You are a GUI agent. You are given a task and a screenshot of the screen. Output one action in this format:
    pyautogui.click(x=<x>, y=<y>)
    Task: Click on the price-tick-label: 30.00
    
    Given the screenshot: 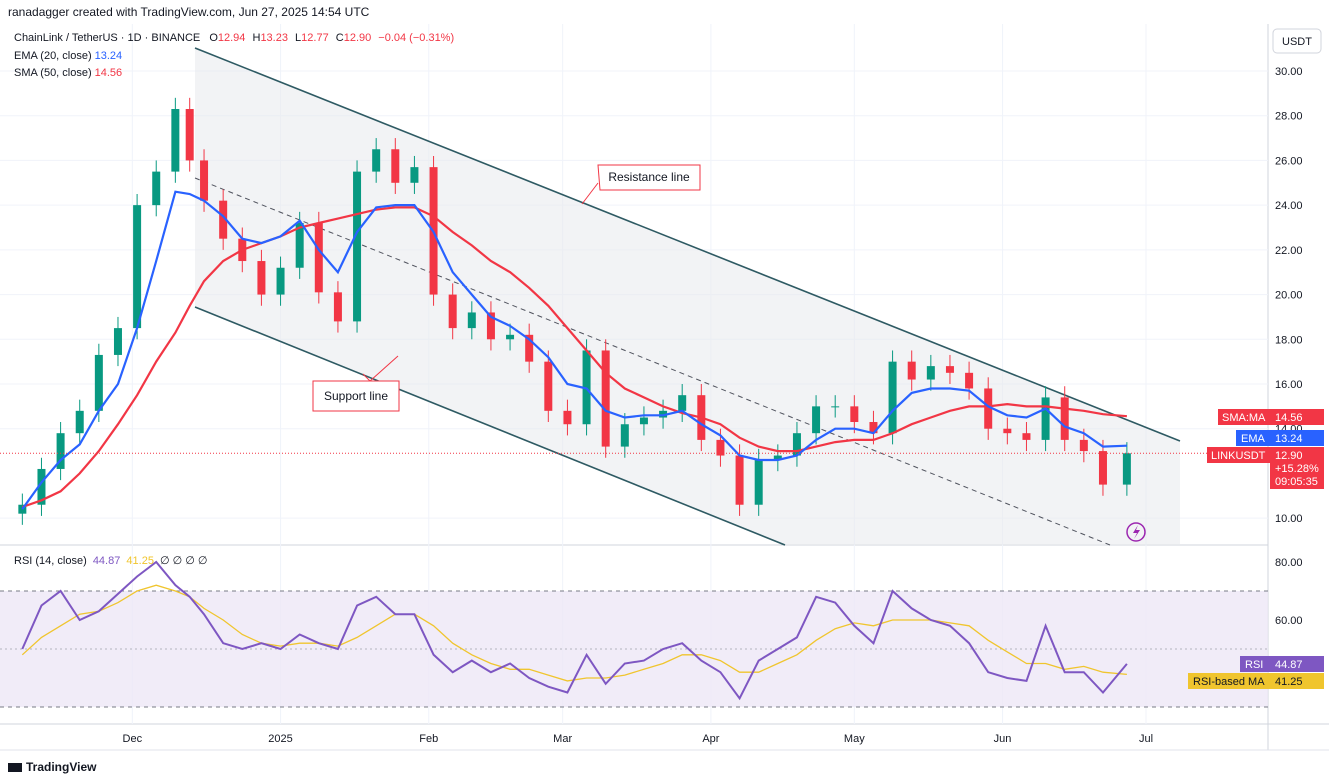 What is the action you would take?
    pyautogui.click(x=1289, y=72)
    